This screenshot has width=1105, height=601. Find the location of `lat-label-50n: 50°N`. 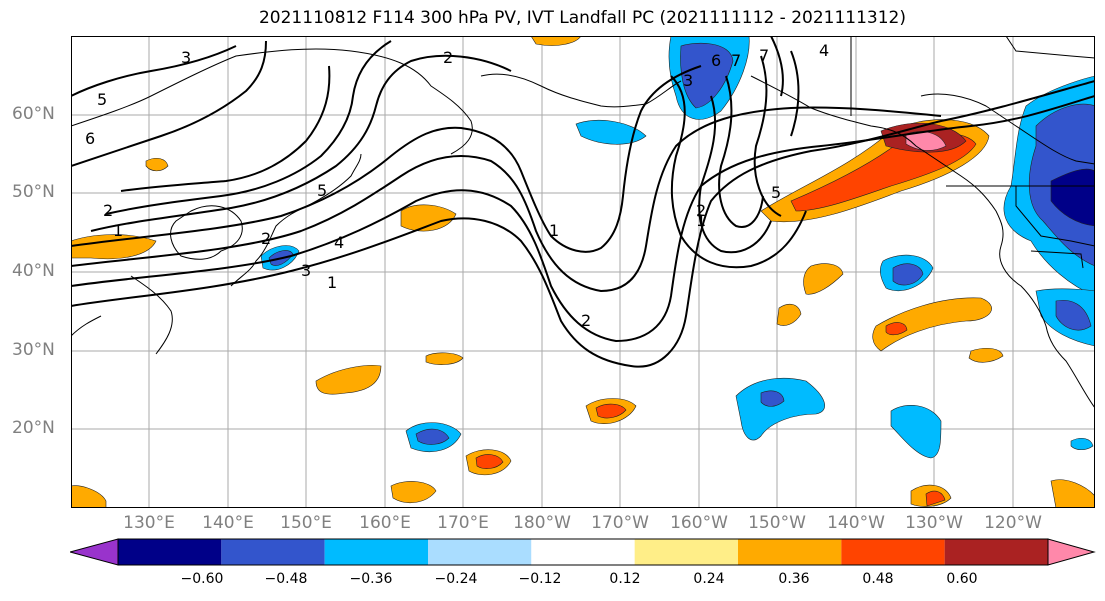

lat-label-50n: 50°N is located at coordinates (33, 192).